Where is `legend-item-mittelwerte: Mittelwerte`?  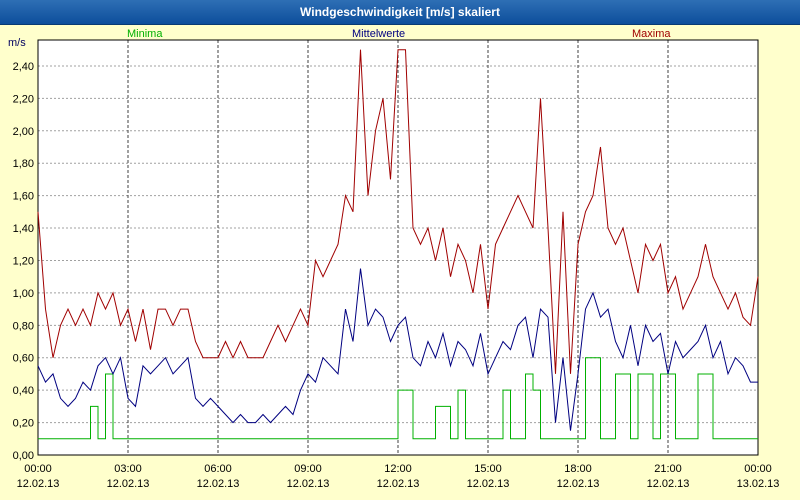
legend-item-mittelwerte: Mittelwerte is located at coordinates (379, 34).